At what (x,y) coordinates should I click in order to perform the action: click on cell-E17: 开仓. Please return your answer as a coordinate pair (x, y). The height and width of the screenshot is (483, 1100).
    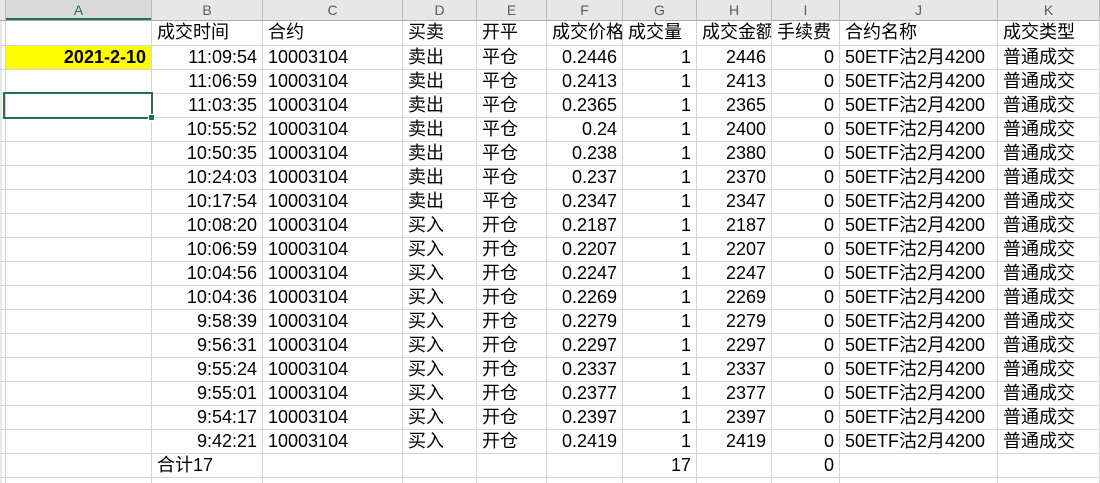
    Looking at the image, I should click on (512, 418).